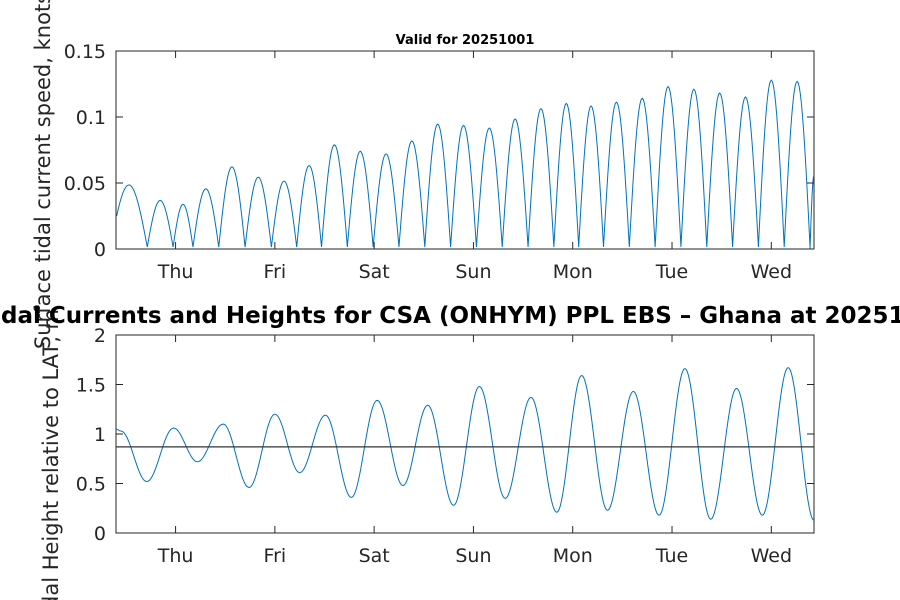 This screenshot has width=900, height=600. Describe the element at coordinates (43, 174) in the screenshot. I see `current-speed-ylabel: Surface tidal current speed, knots` at that location.